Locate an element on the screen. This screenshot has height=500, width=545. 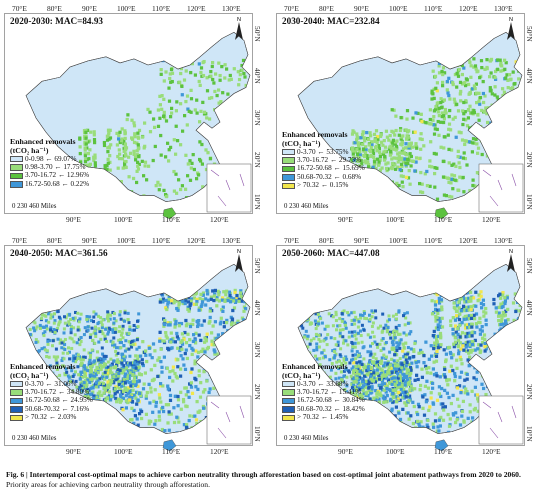
legend-label: 0-3.70 ← 53.75% is located at coordinates (323, 151).